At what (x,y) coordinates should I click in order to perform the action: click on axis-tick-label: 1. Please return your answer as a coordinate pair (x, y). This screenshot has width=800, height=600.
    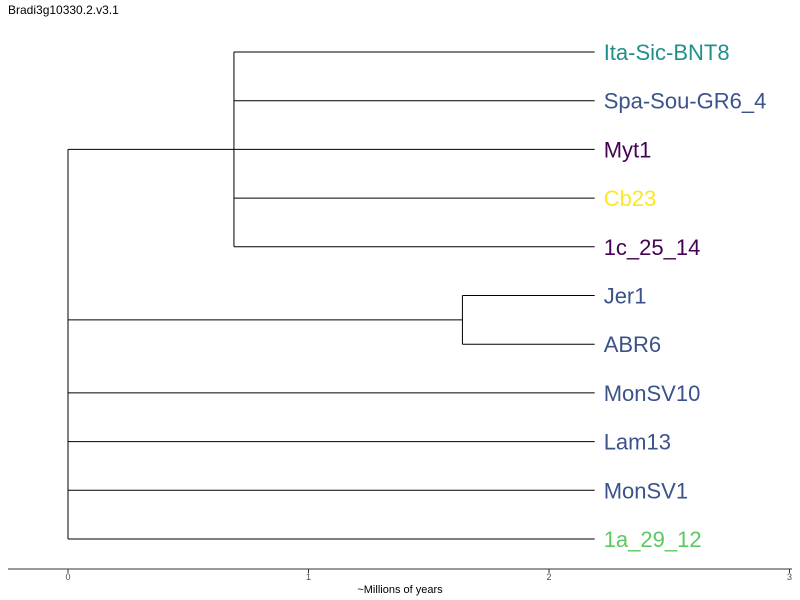
    Looking at the image, I should click on (308, 577).